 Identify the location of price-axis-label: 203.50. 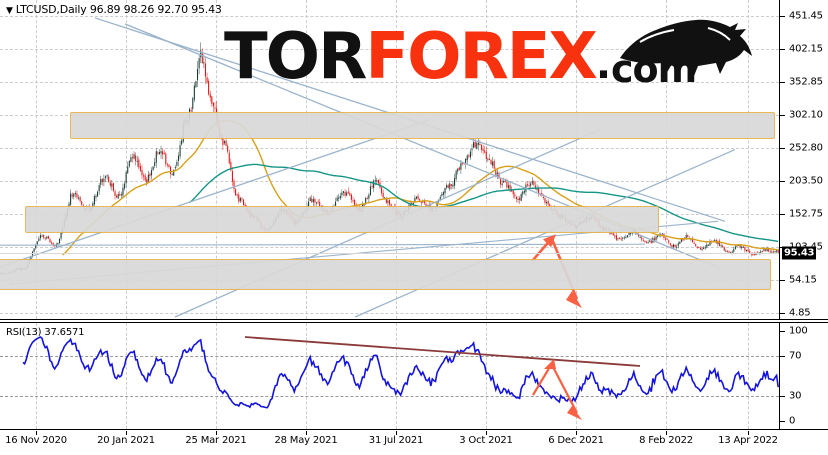
(806, 181).